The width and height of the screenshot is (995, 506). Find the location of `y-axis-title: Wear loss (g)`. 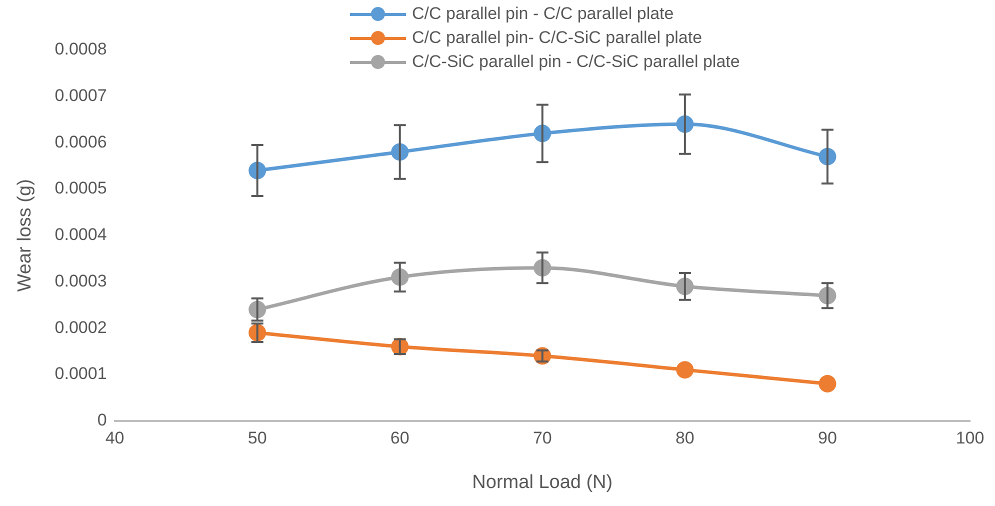

y-axis-title: Wear loss (g) is located at coordinates (25, 235).